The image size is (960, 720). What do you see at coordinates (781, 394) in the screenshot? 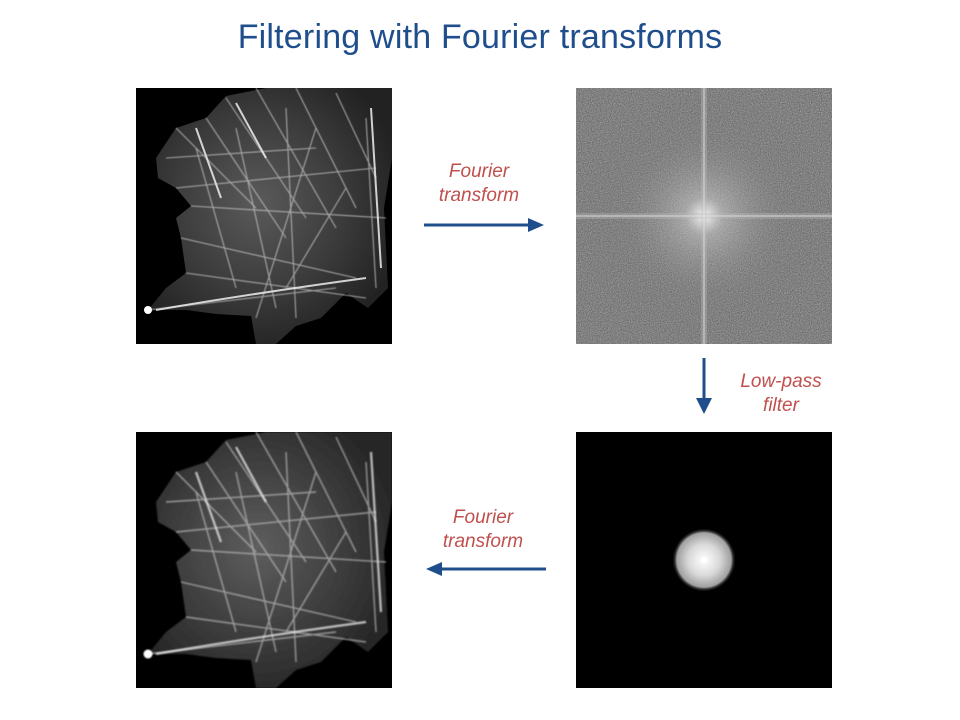
I see `low-pass-filter-label: Low-pass filter` at bounding box center [781, 394].